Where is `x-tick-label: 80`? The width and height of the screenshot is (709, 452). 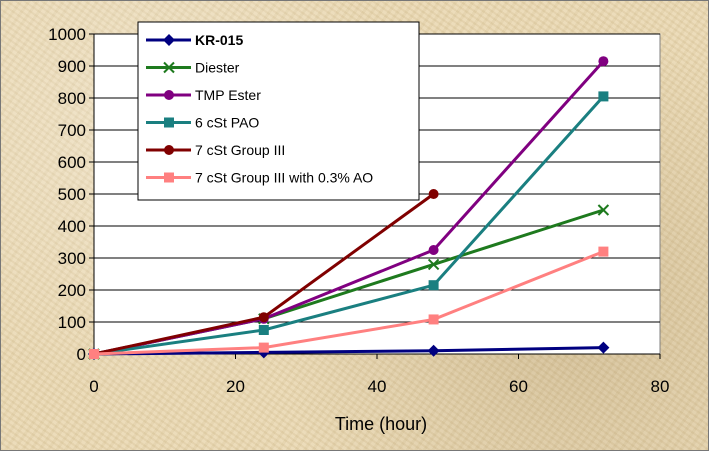 x-tick-label: 80 is located at coordinates (660, 386).